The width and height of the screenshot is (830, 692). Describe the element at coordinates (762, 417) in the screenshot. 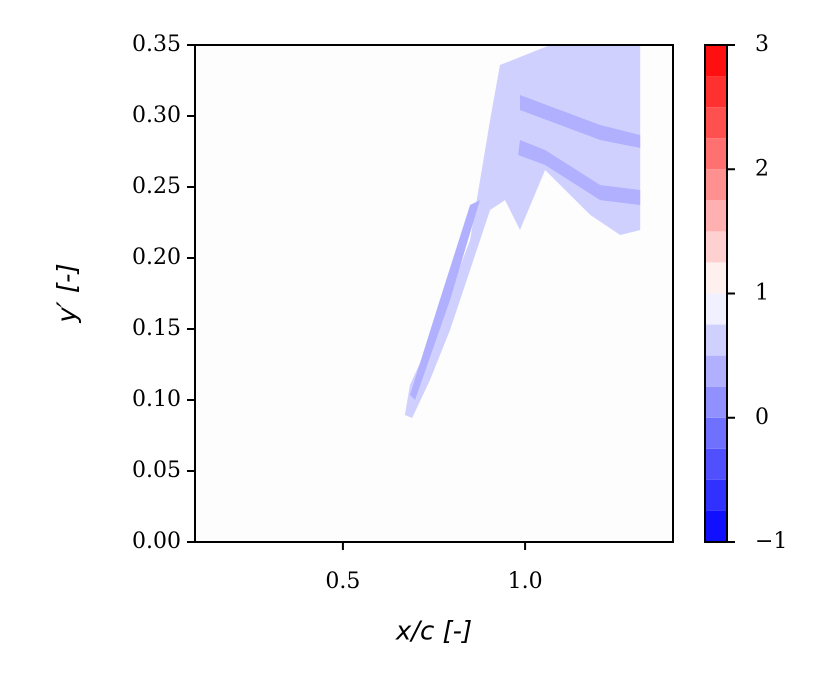

I see `colorbar-tick-label: 0` at that location.